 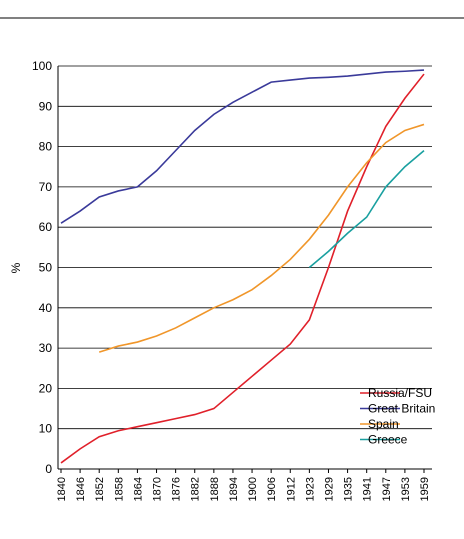 I want to click on x-tick-label: 1882, so click(x=196, y=489).